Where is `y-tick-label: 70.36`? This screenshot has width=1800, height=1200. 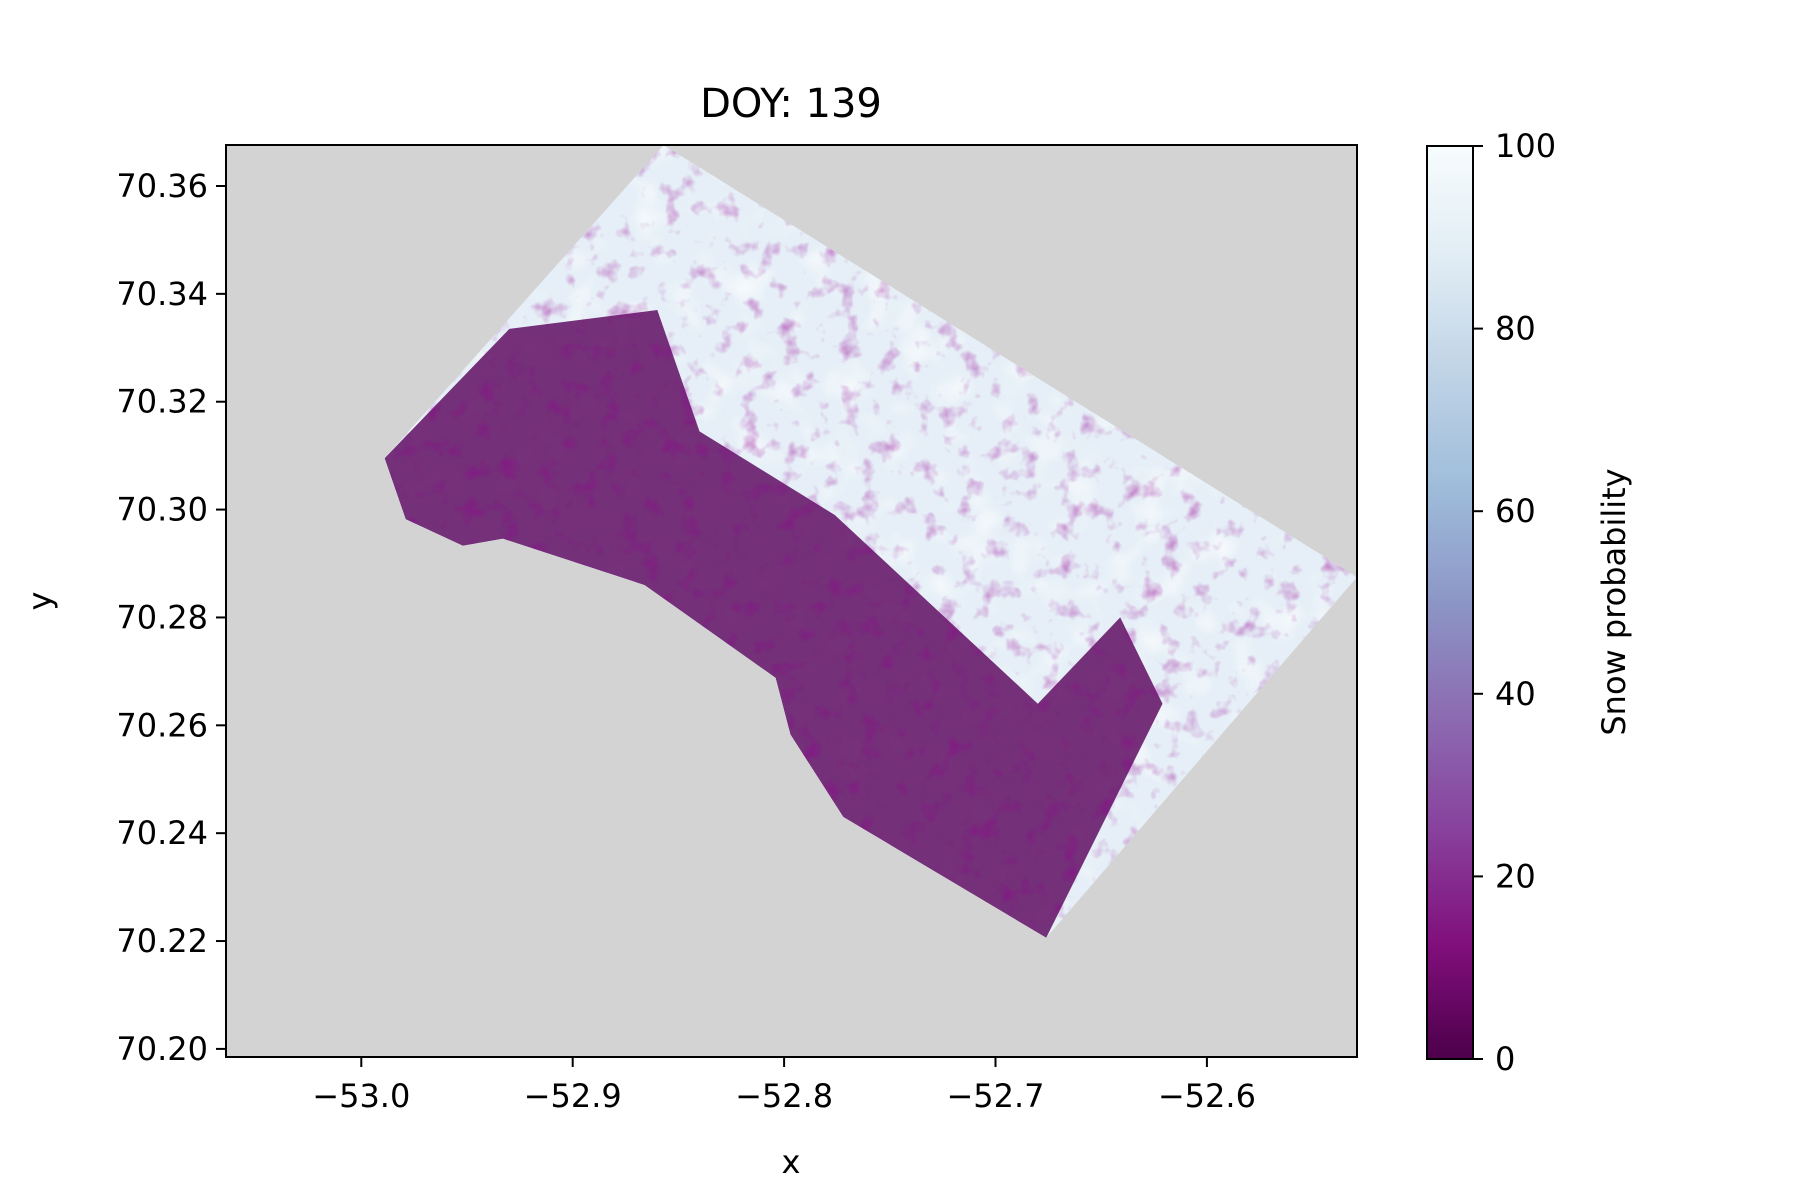 y-tick-label: 70.36 is located at coordinates (162, 186).